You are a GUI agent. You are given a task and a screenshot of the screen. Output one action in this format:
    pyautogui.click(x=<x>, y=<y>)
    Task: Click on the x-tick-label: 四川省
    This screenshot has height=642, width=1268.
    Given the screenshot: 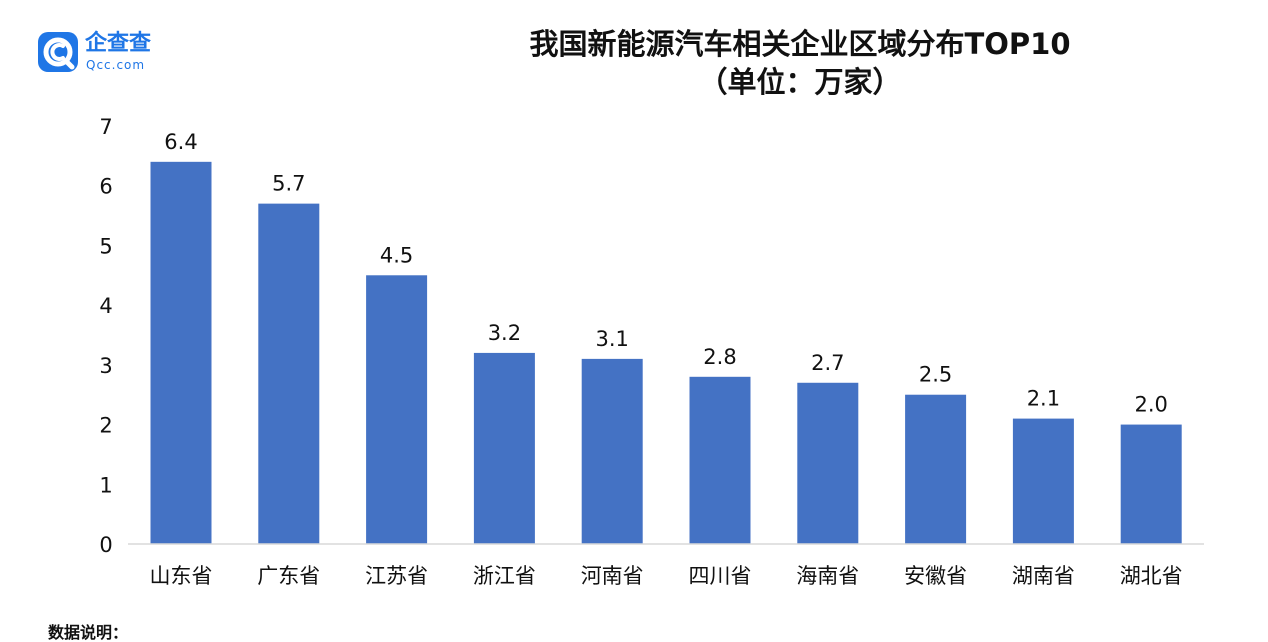 What is the action you would take?
    pyautogui.click(x=720, y=576)
    